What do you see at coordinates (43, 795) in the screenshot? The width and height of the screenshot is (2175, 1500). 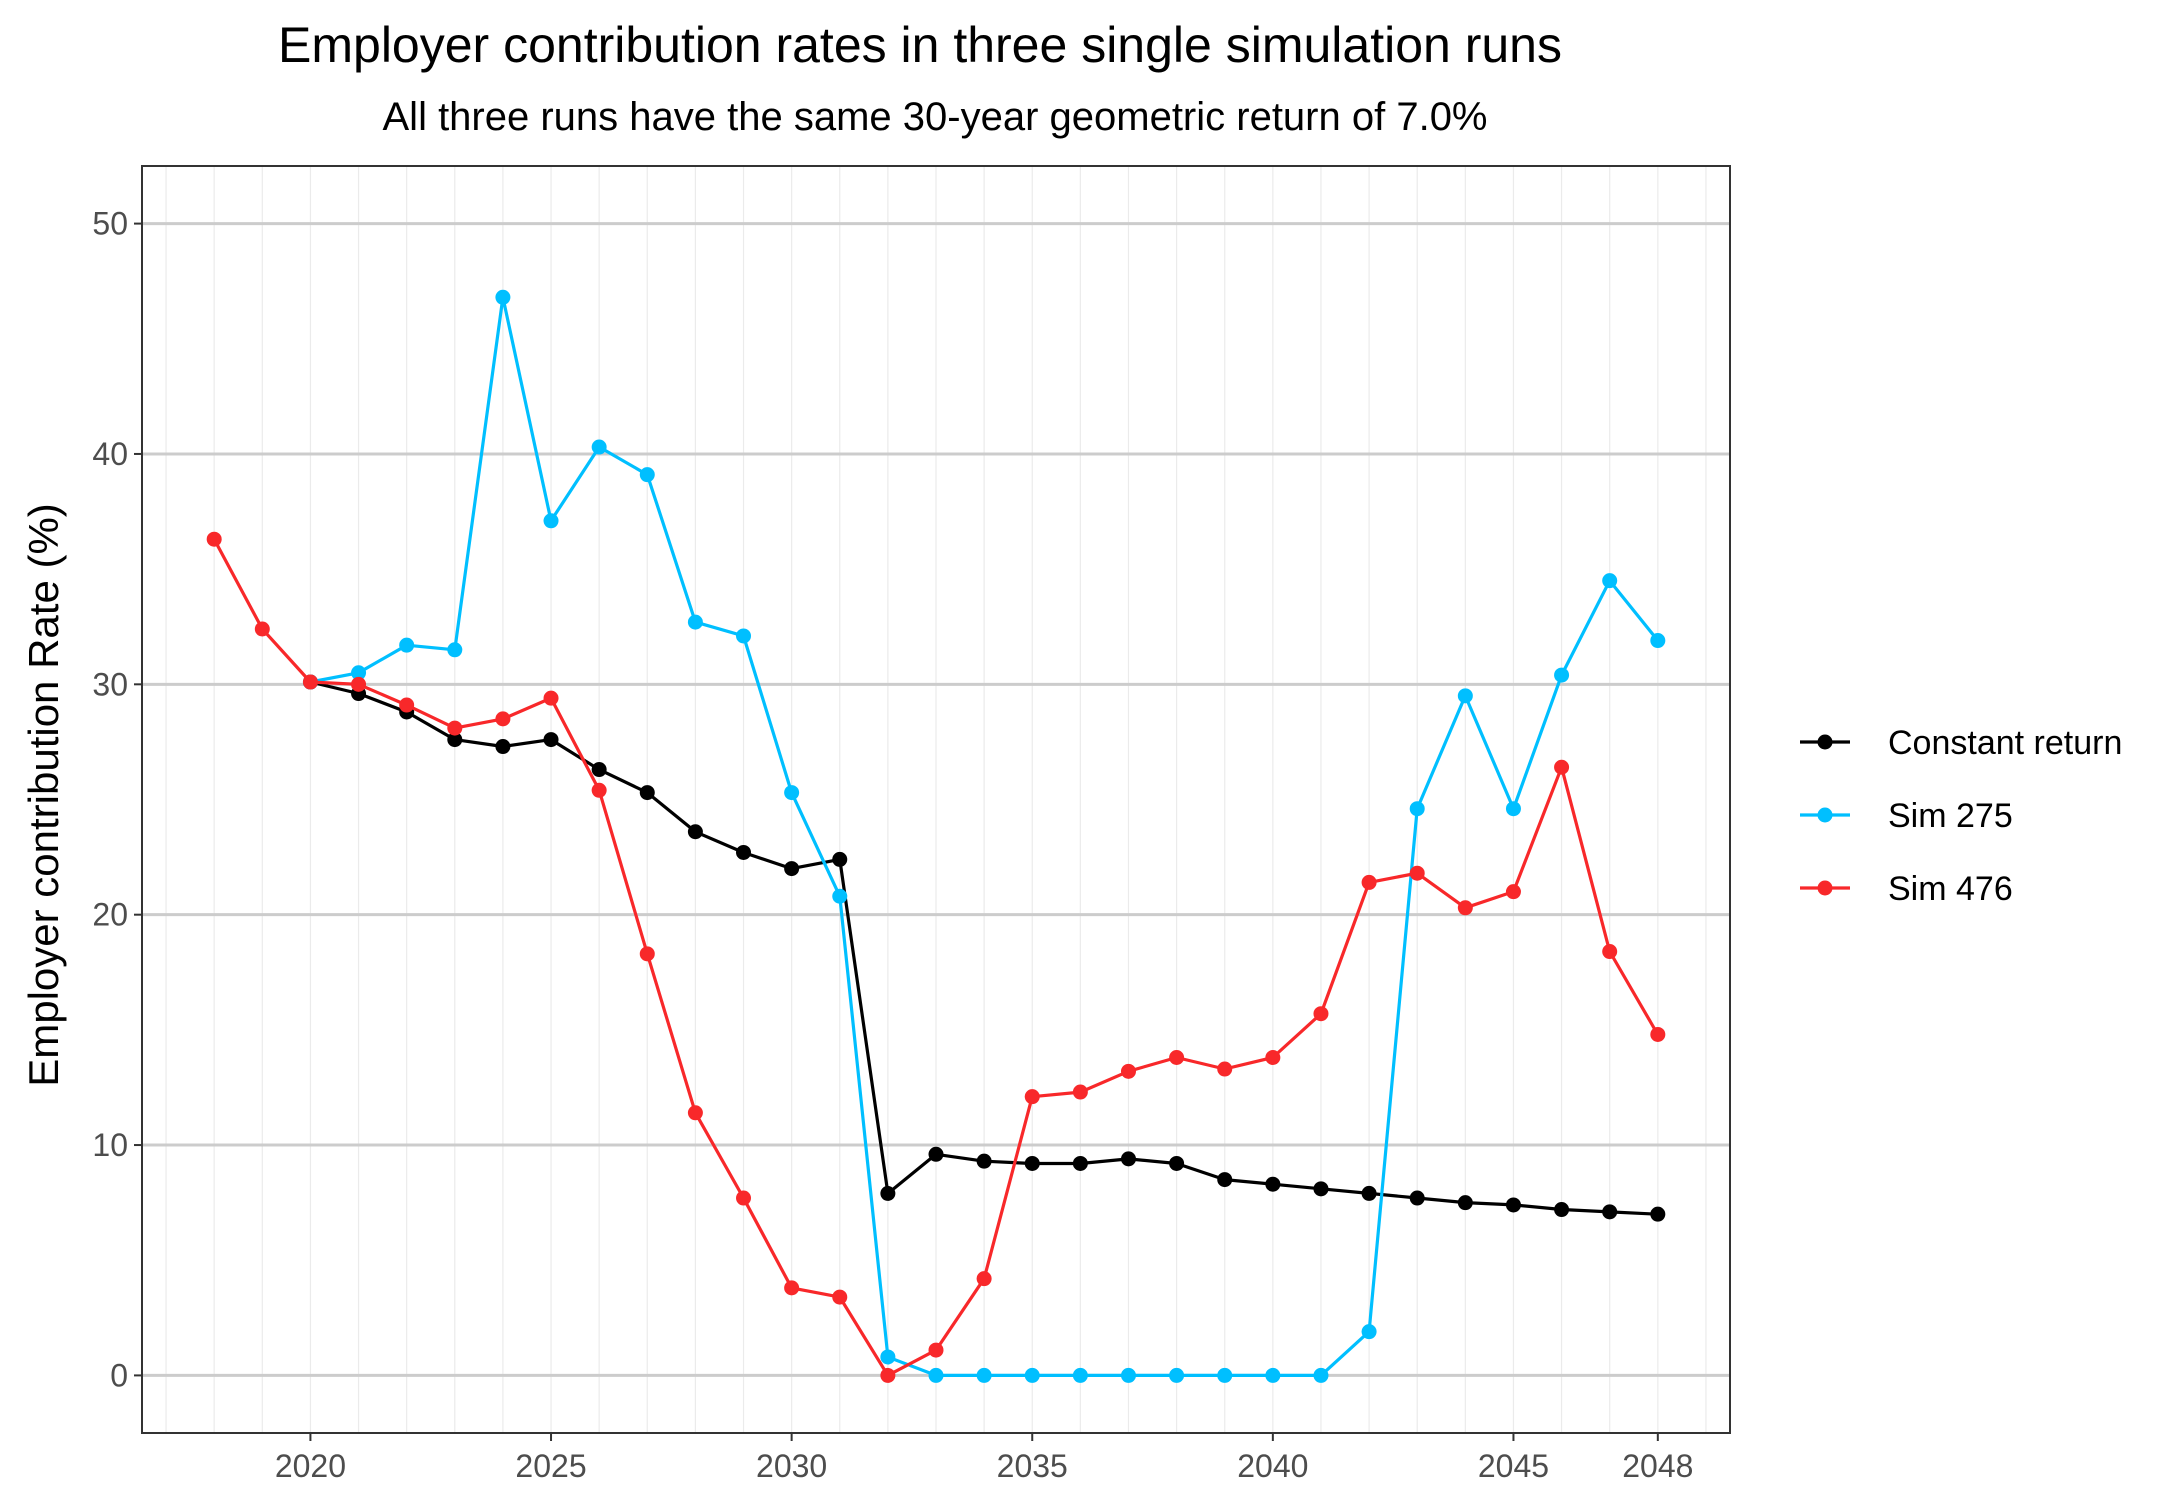 I see `y-axis-label: Employer contribution Rate (%)` at bounding box center [43, 795].